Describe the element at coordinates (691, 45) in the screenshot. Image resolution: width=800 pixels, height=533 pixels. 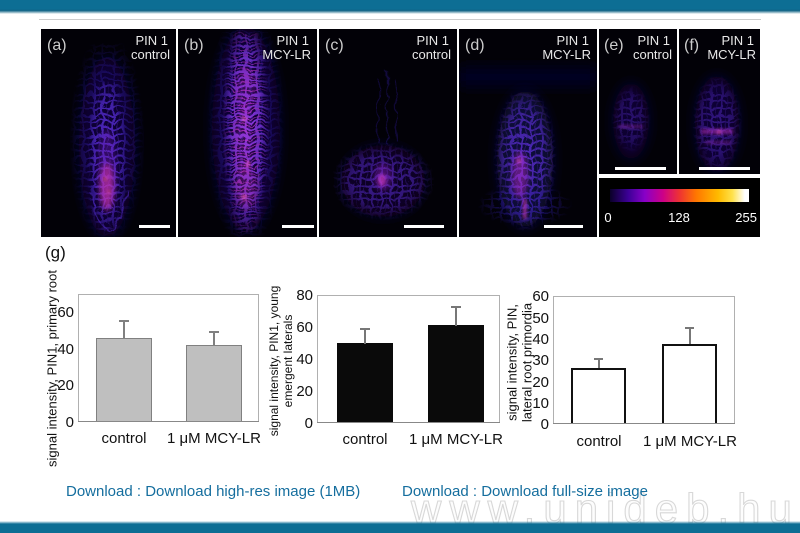
I see `svg-text: (f)` at that location.